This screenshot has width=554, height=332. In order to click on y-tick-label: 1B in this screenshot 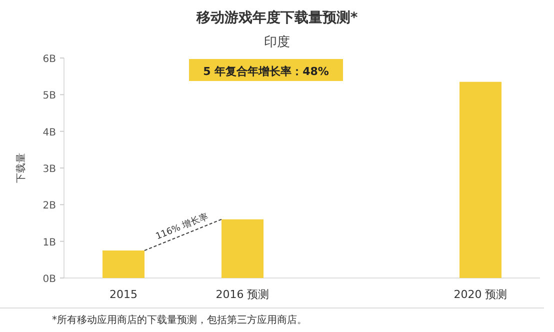, I will do `click(49, 242)`.